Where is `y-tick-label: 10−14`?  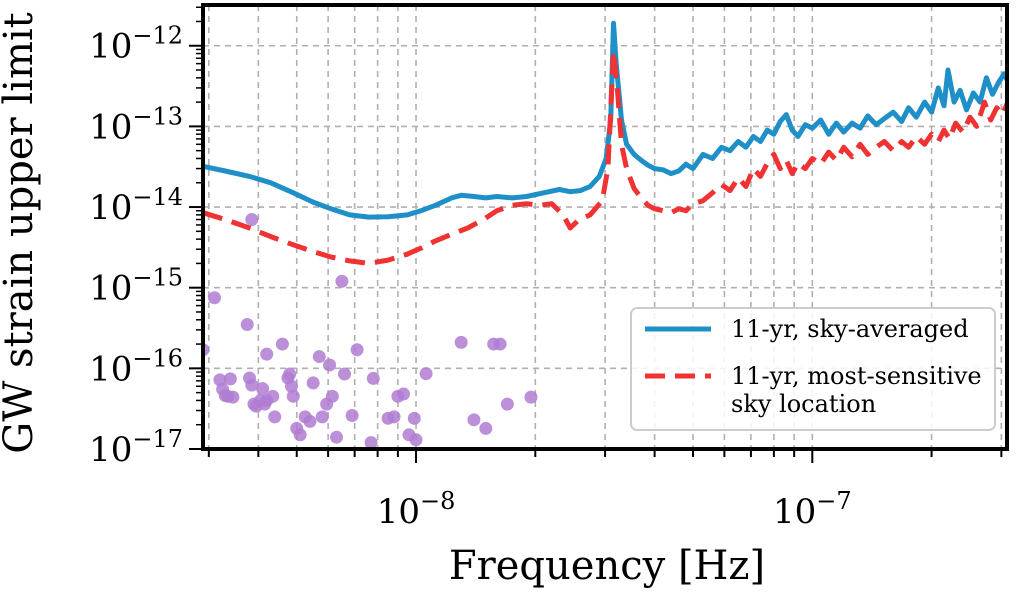
y-tick-label: 10−14 is located at coordinates (136, 205).